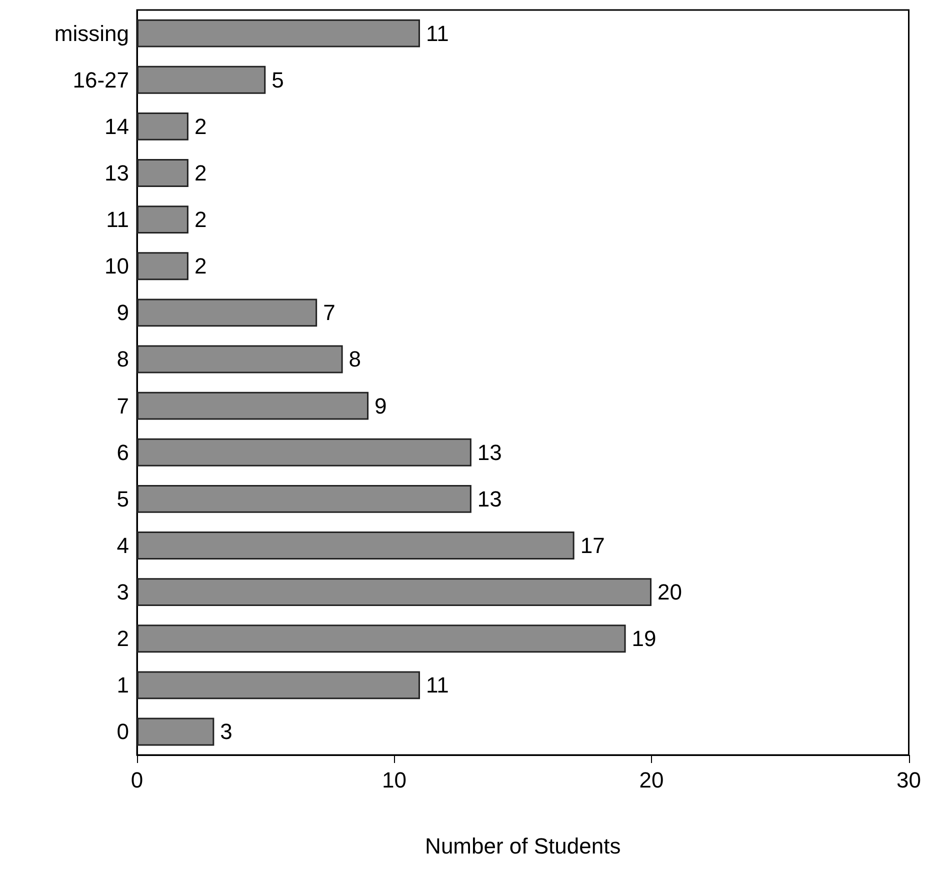 The height and width of the screenshot is (887, 932). I want to click on data-label: 9, so click(380, 405).